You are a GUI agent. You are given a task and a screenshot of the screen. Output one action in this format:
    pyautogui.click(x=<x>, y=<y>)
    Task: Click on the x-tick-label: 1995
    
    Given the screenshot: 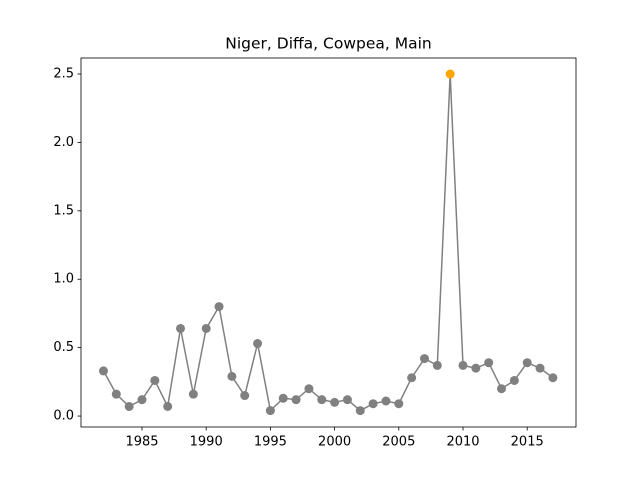 What is the action you would take?
    pyautogui.click(x=270, y=442)
    